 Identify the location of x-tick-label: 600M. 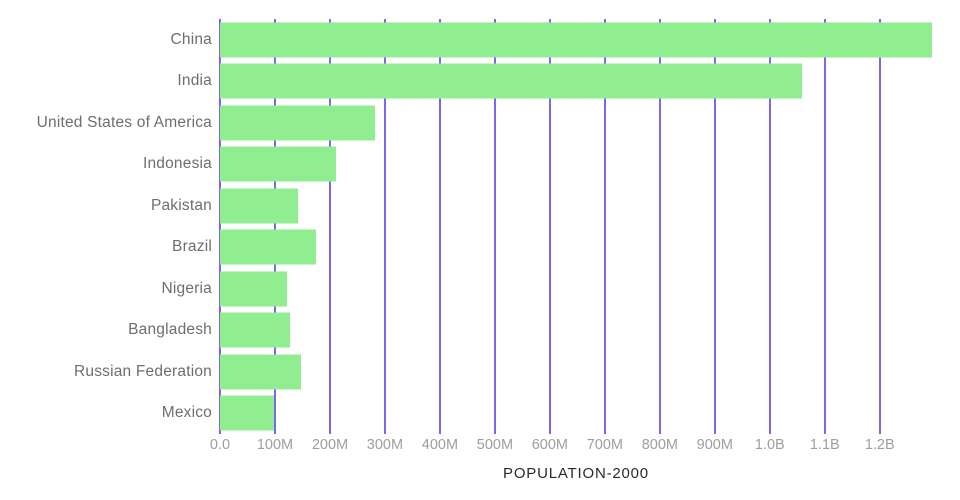
(550, 445).